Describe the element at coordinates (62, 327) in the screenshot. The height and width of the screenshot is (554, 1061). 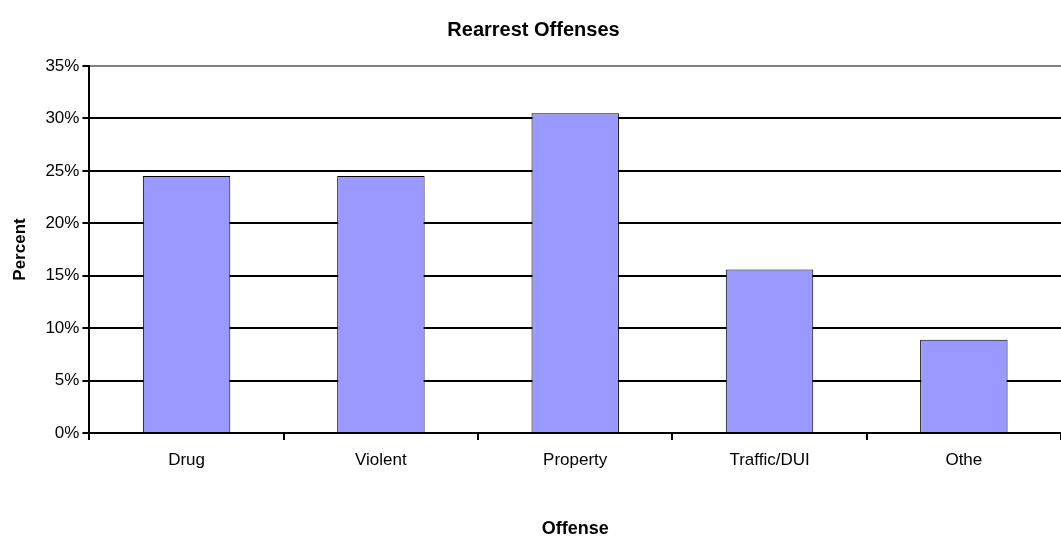
I see `y-tick-label: 10%` at that location.